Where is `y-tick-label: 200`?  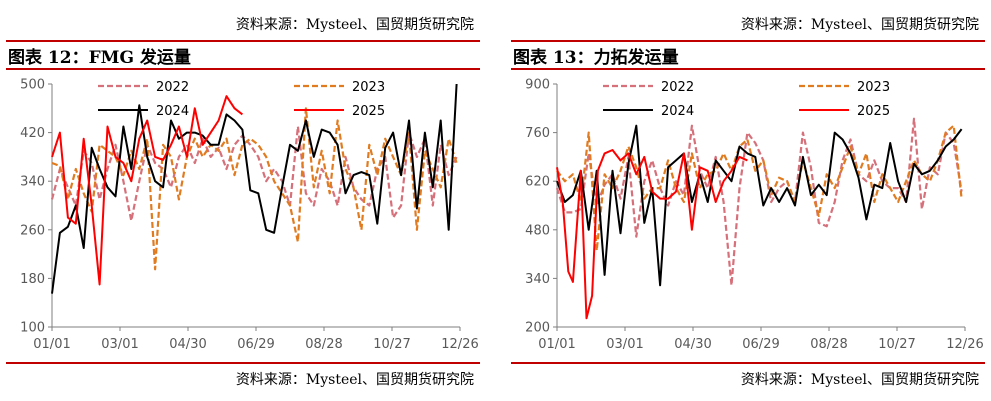 y-tick-label: 200 is located at coordinates (537, 328).